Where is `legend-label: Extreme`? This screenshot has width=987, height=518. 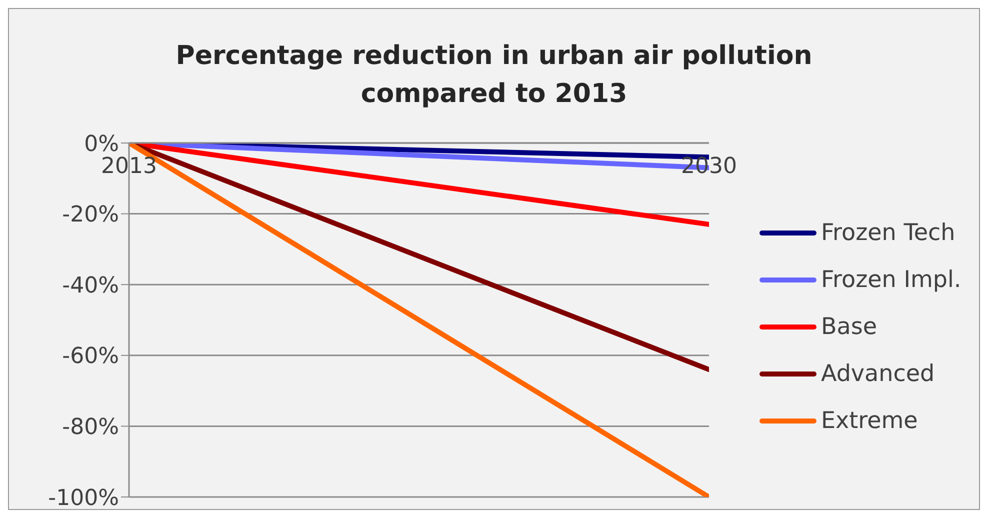
legend-label: Extreme is located at coordinates (869, 421).